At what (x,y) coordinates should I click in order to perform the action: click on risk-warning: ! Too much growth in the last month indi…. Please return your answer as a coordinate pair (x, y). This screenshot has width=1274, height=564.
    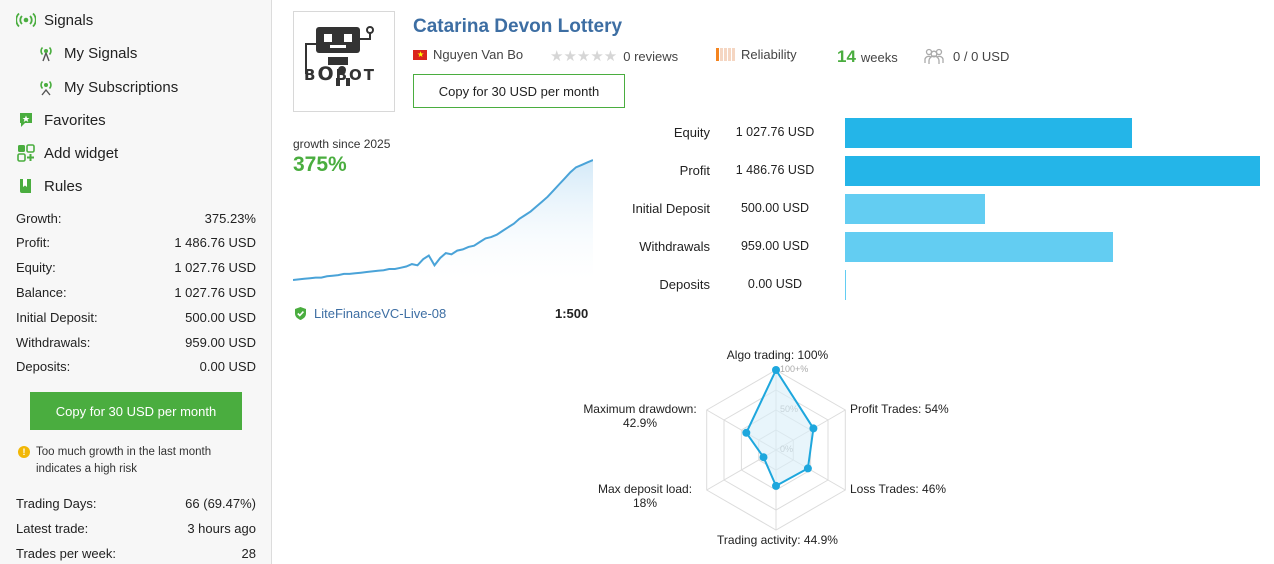
    Looking at the image, I should click on (133, 461).